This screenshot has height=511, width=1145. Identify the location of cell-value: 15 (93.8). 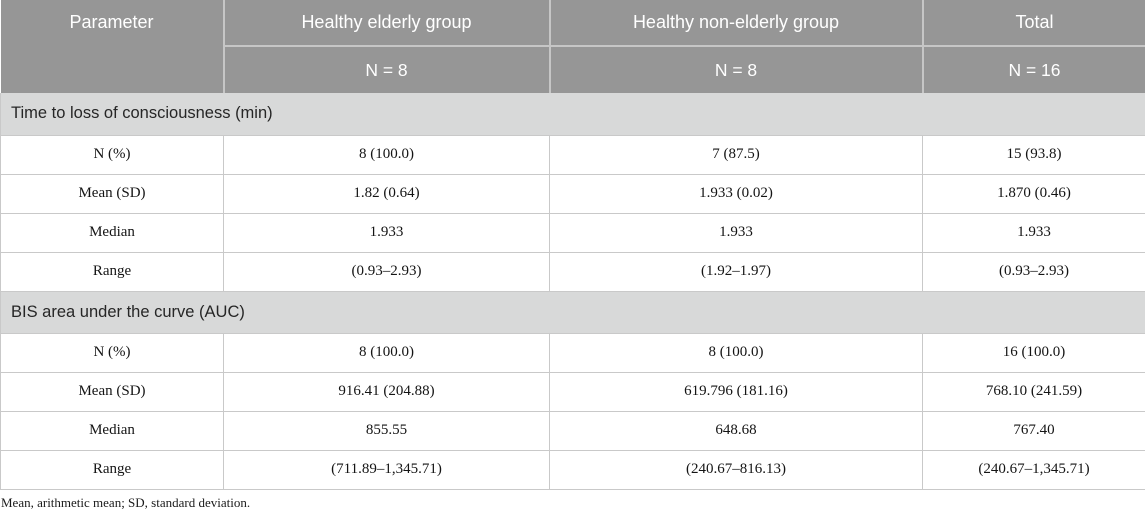
(1034, 154).